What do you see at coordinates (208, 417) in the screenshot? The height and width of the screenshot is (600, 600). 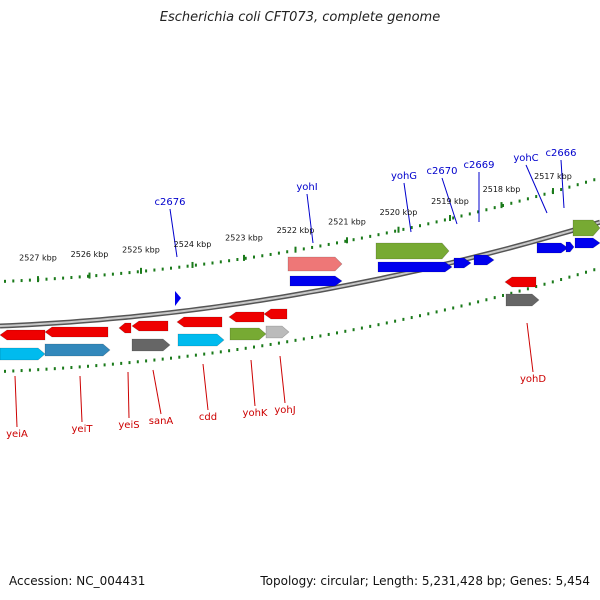 I see `label-cdd: cdd` at bounding box center [208, 417].